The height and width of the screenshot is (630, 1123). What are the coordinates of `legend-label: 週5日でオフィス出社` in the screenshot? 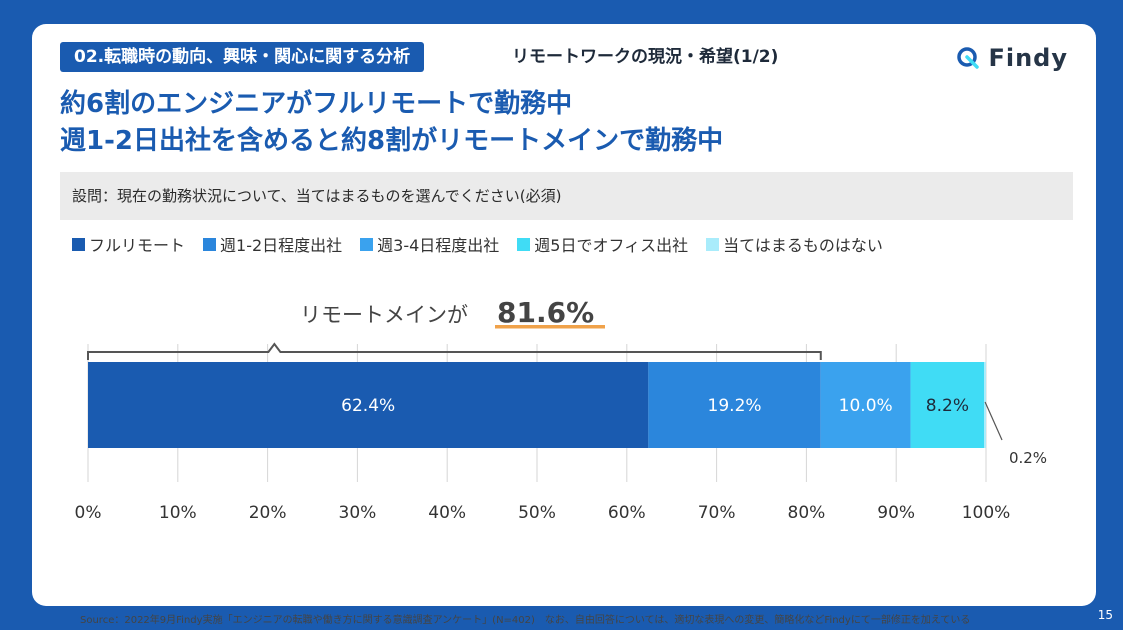 It's located at (611, 245).